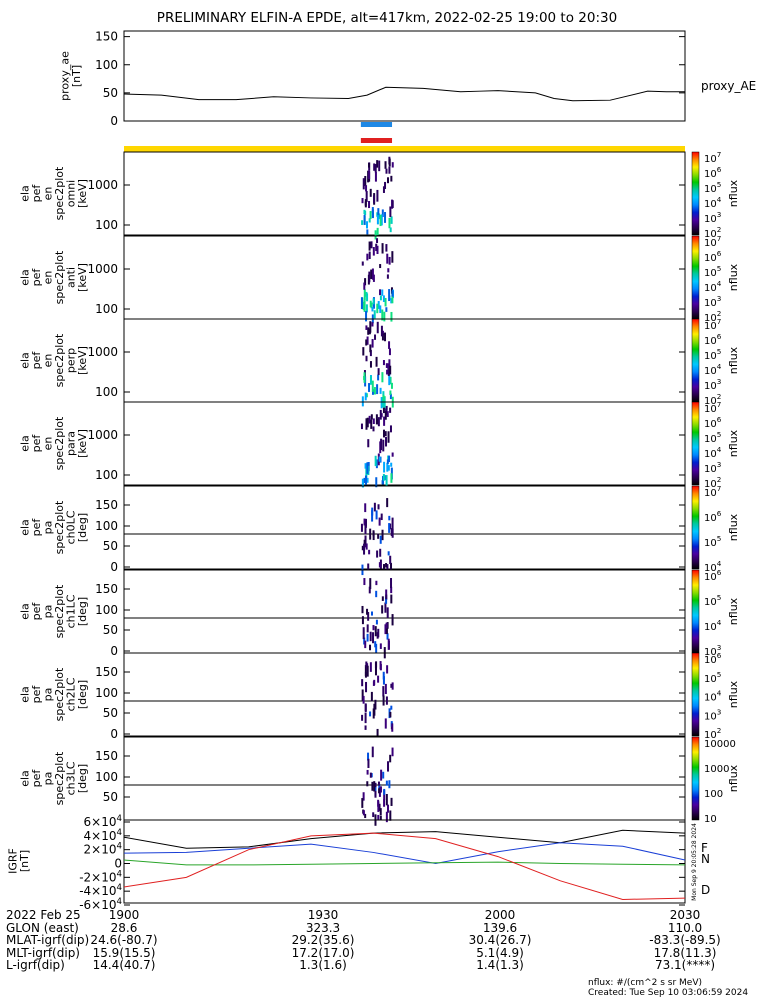 Image resolution: width=775 pixels, height=1000 pixels. What do you see at coordinates (685, 940) in the screenshot?
I see `ephemeris-value: -83.3(-89.5)` at bounding box center [685, 940].